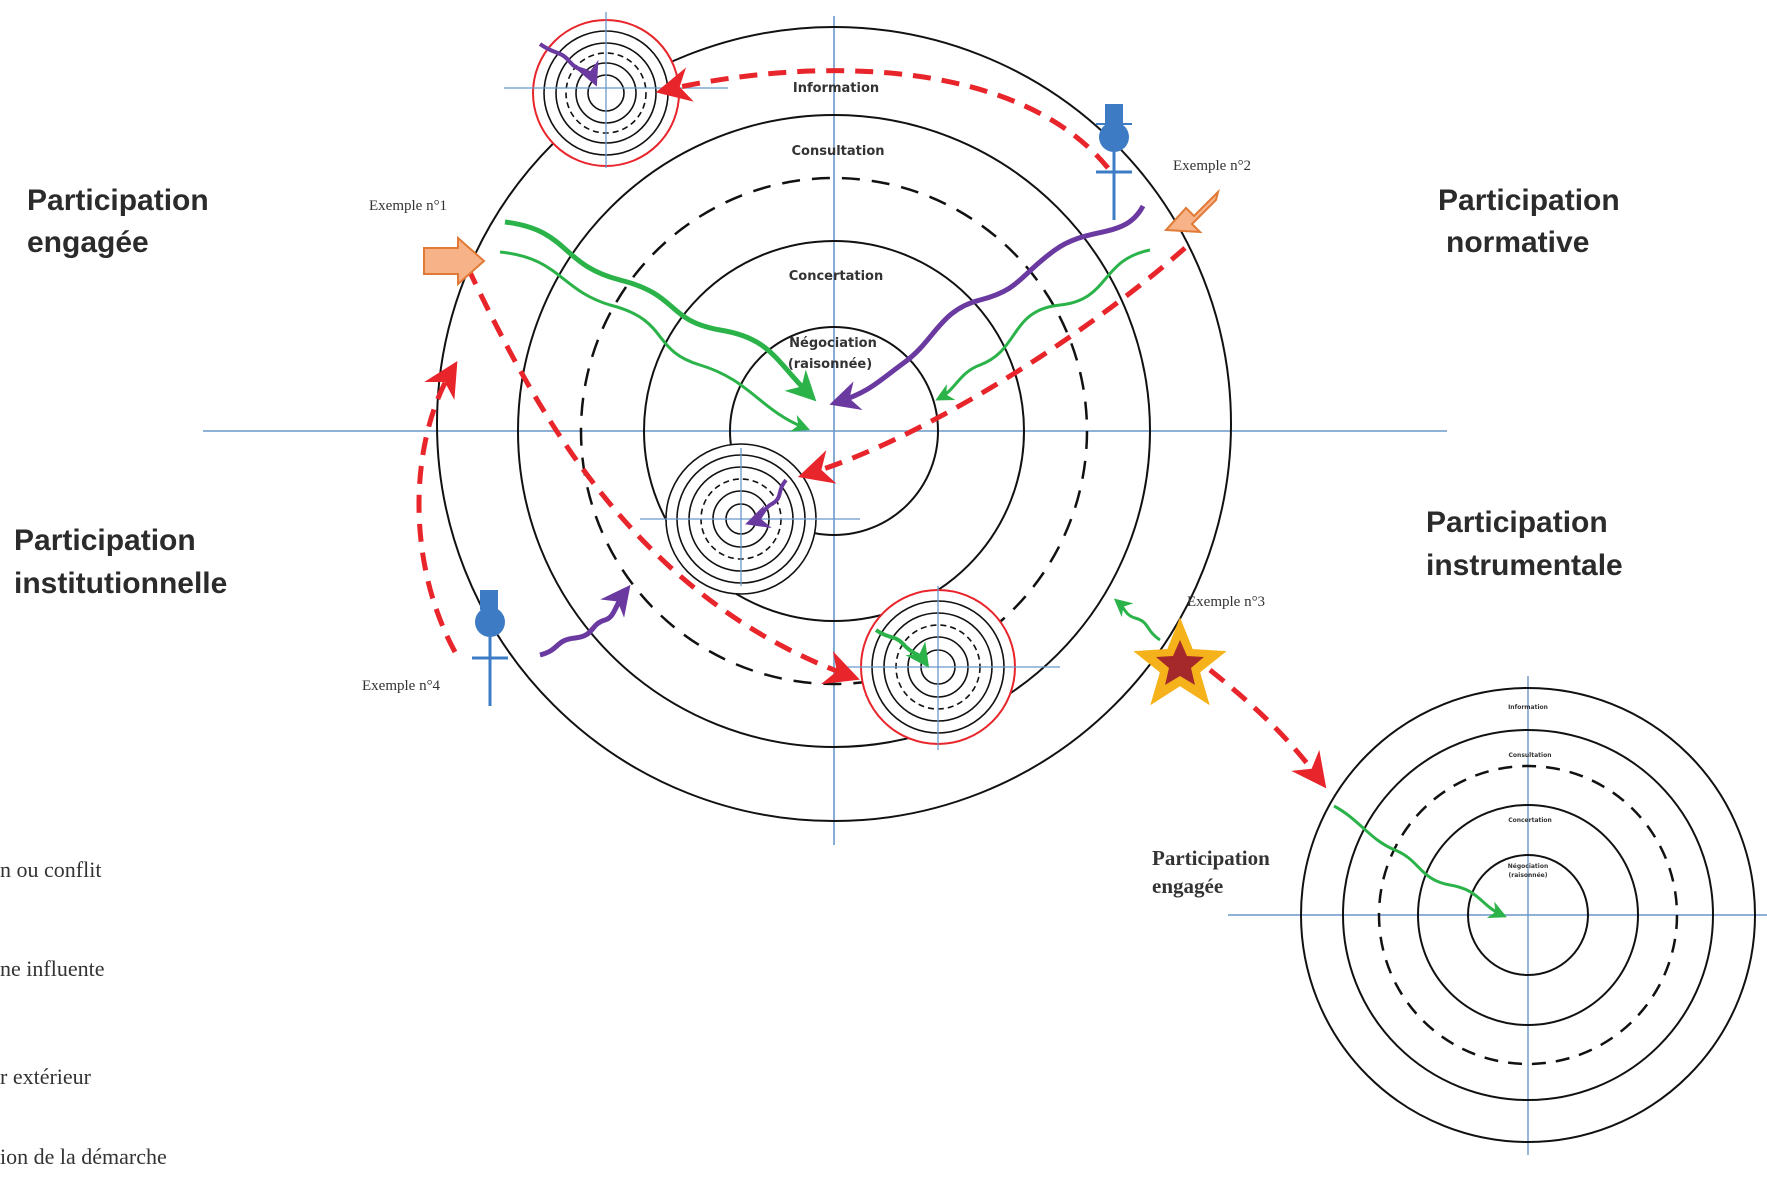  What do you see at coordinates (118, 200) in the screenshot?
I see `quadrant-engagee-1: Participation` at bounding box center [118, 200].